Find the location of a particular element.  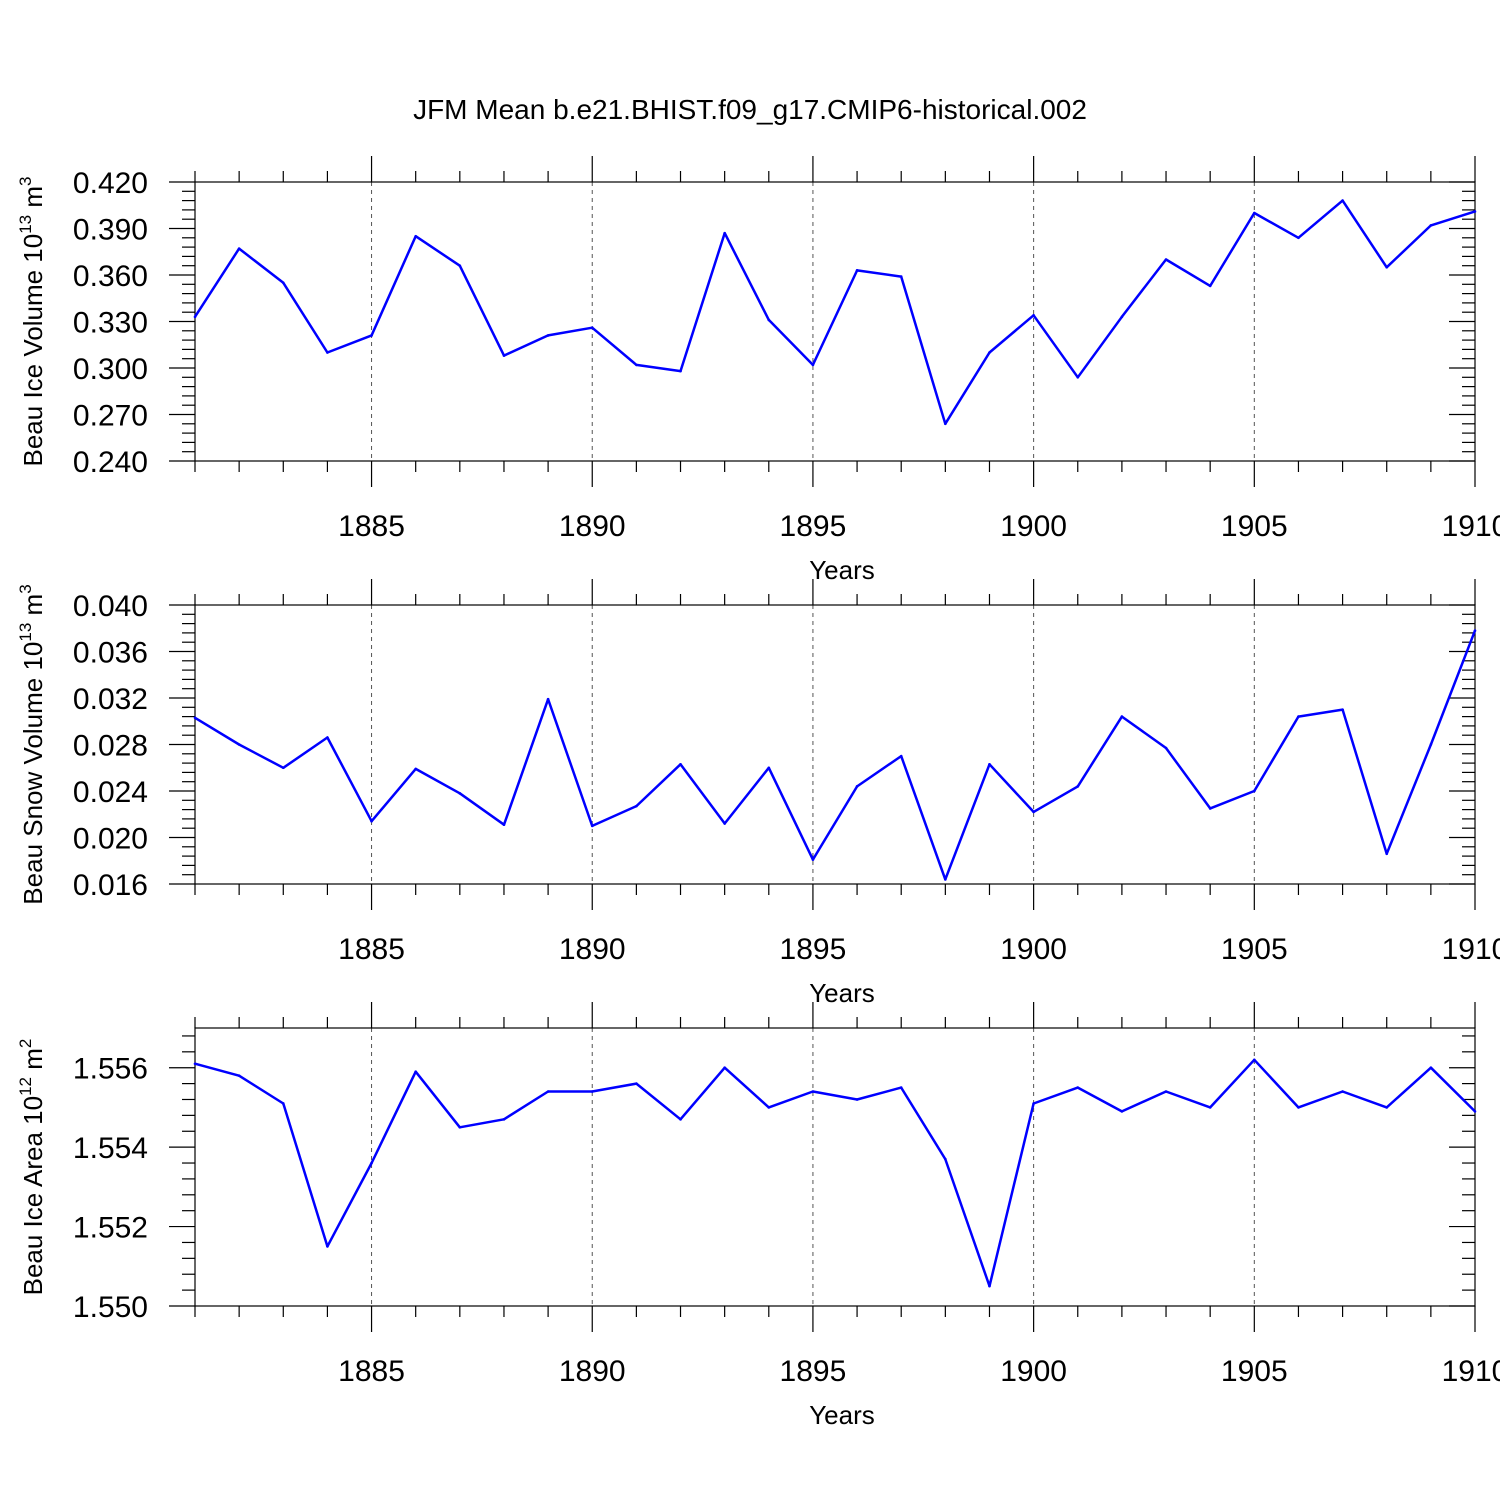

x-tick-label: 1895 is located at coordinates (813, 949).